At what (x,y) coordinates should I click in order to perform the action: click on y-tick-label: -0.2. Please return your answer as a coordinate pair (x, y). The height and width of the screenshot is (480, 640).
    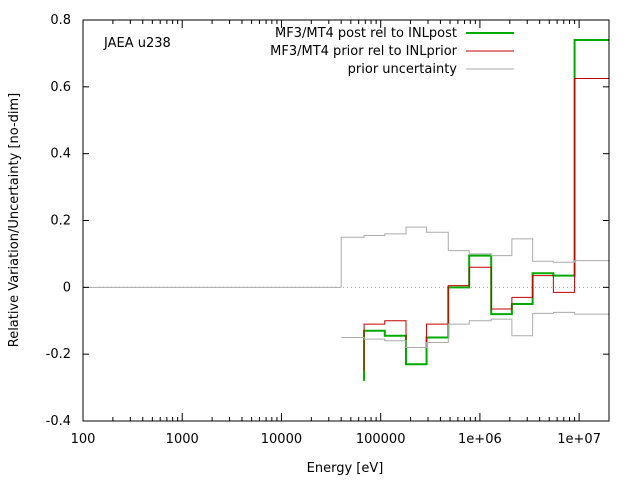
    Looking at the image, I should click on (58, 354).